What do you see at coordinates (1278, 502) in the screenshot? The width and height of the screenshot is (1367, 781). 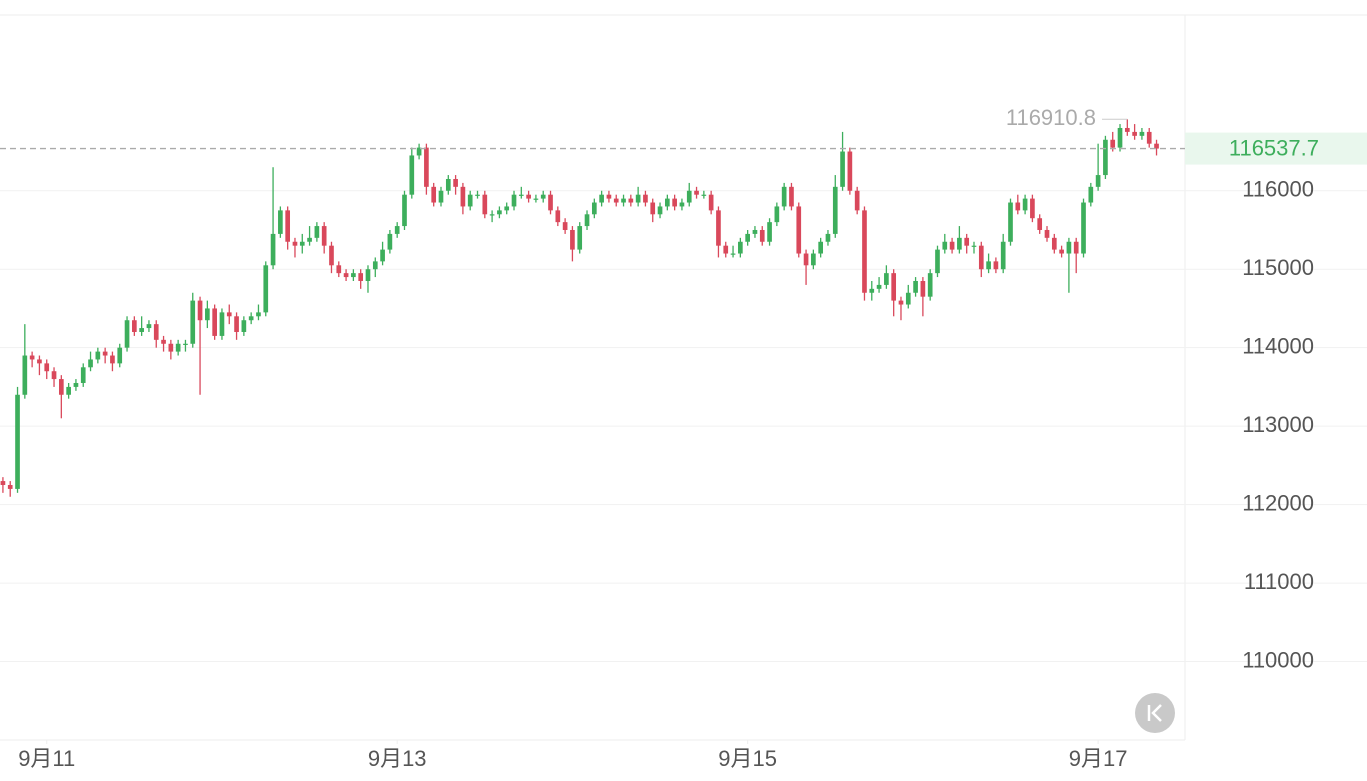 I see `y-tick-label: 112000` at bounding box center [1278, 502].